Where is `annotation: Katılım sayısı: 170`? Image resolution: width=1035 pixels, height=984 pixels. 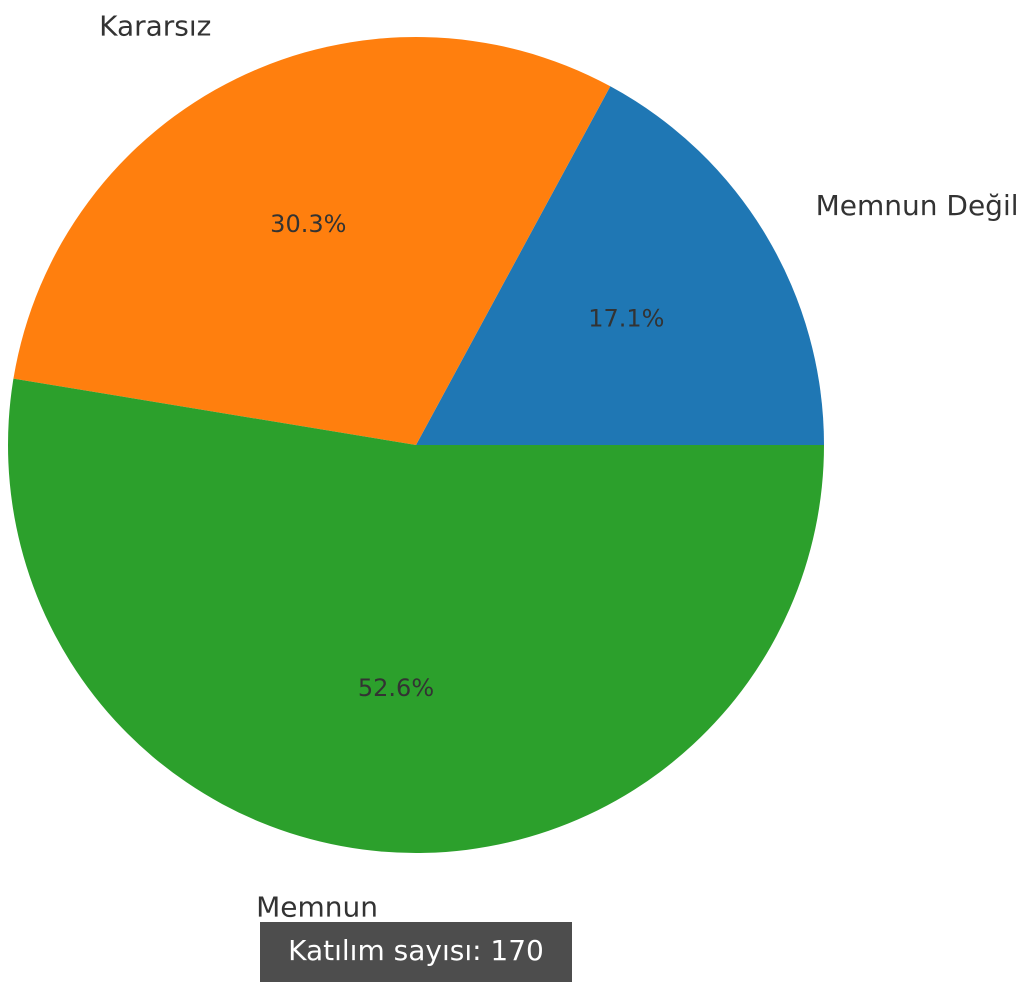 annotation: Katılım sayısı: 170 is located at coordinates (416, 950).